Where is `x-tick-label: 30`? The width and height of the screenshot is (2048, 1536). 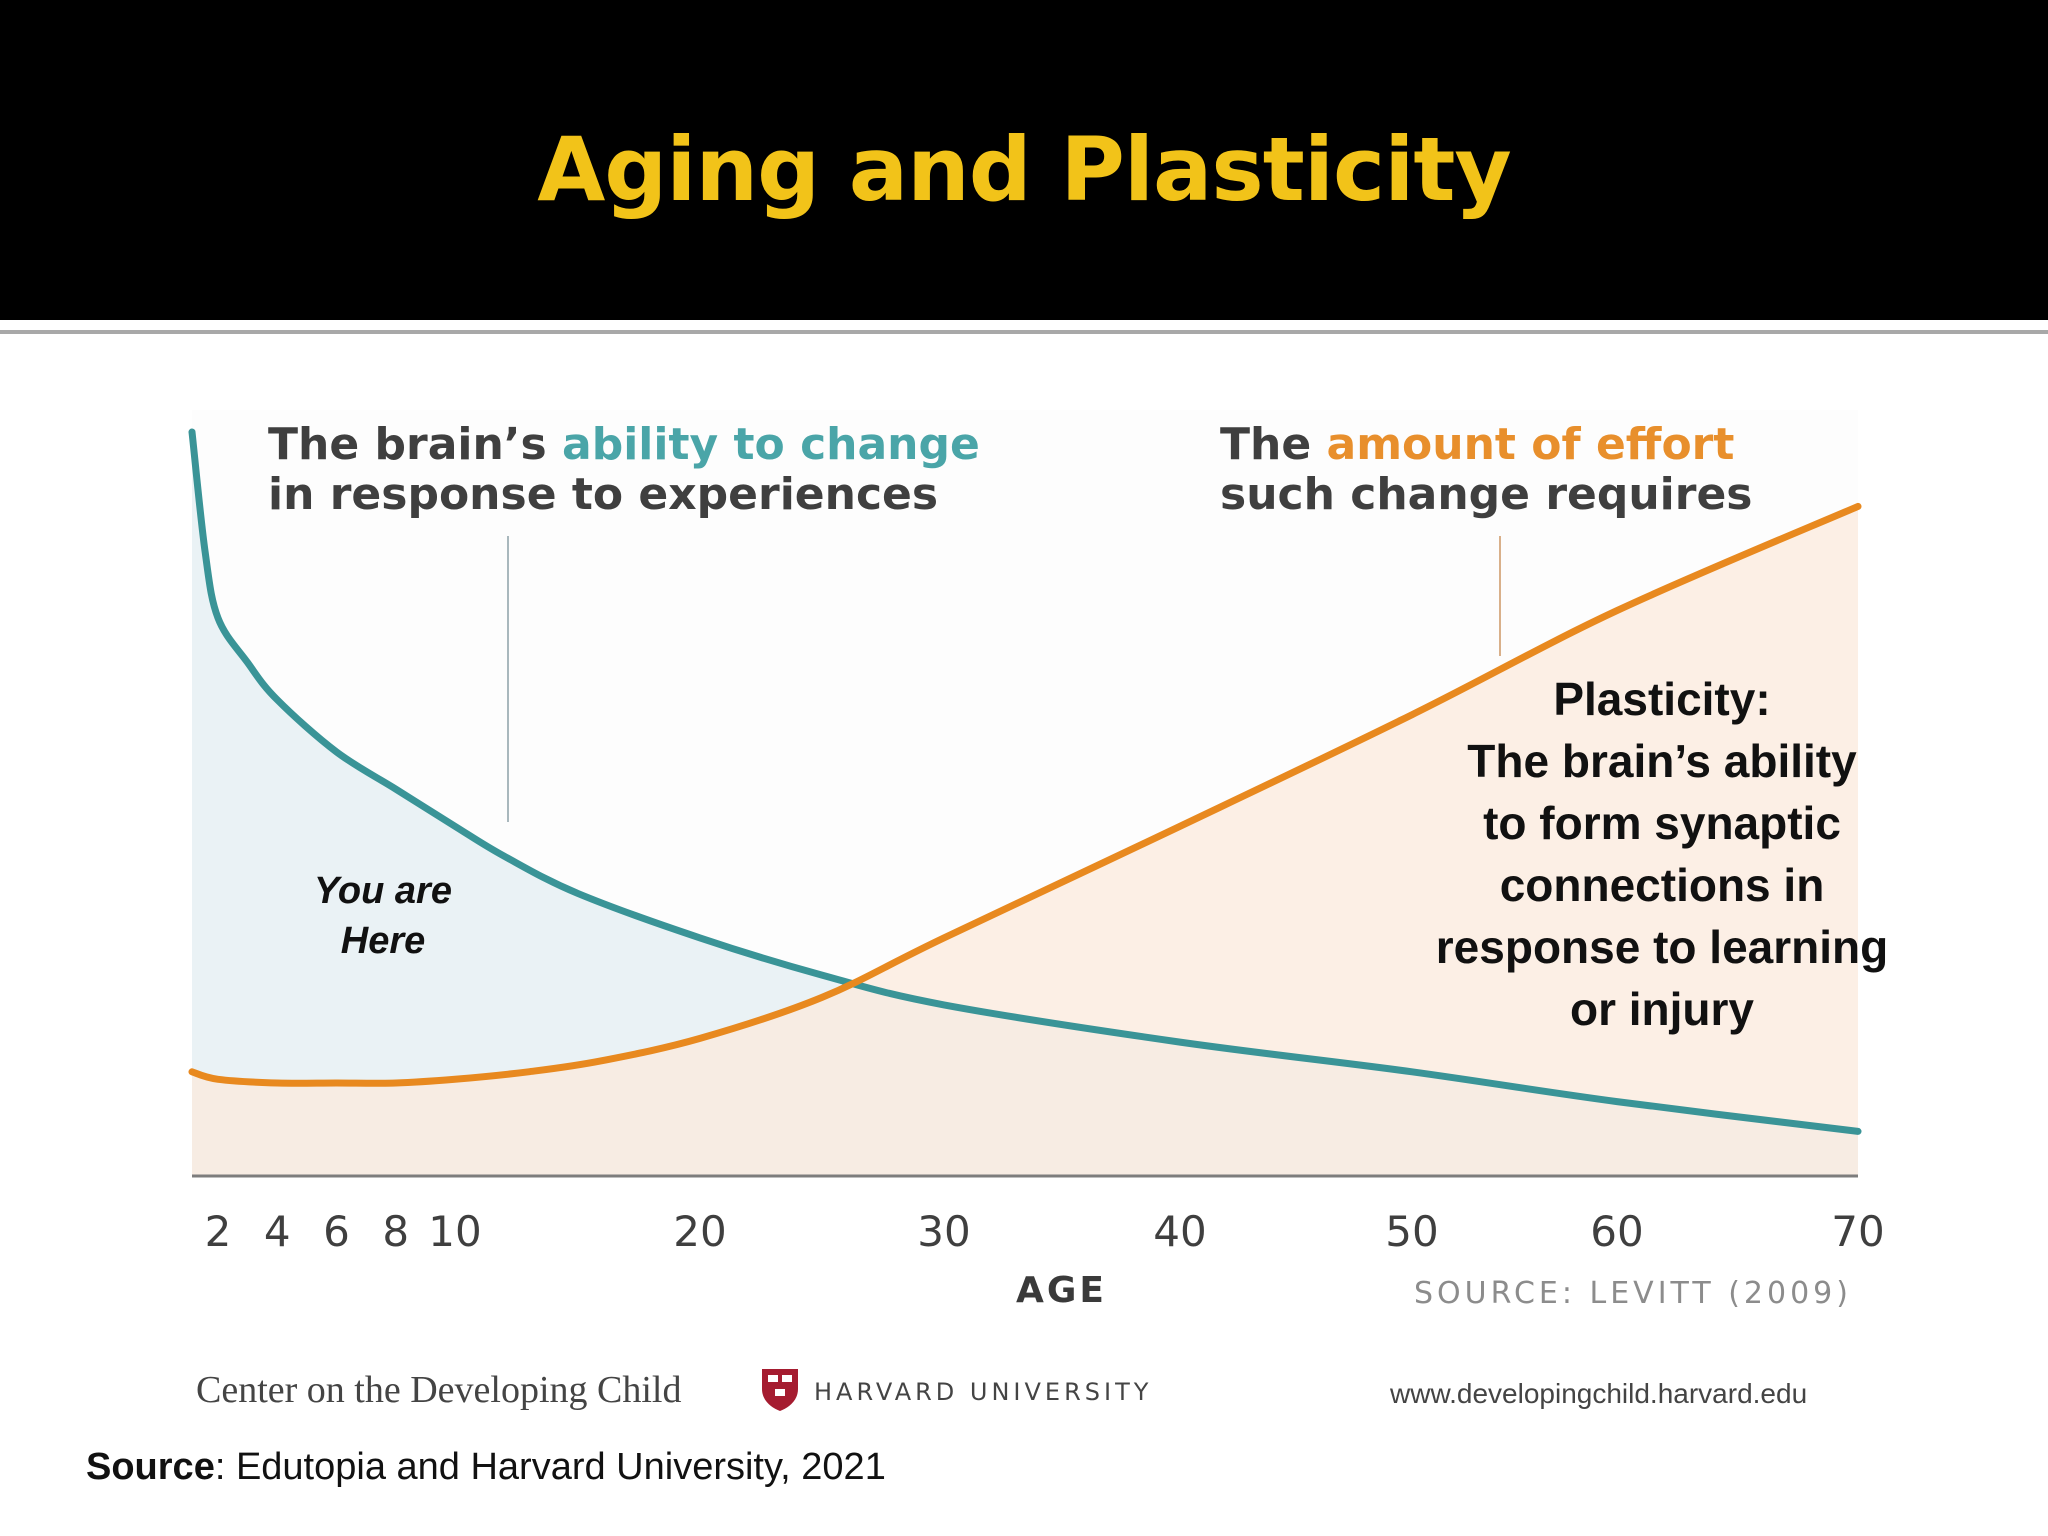
x-tick-label: 30 is located at coordinates (943, 1231).